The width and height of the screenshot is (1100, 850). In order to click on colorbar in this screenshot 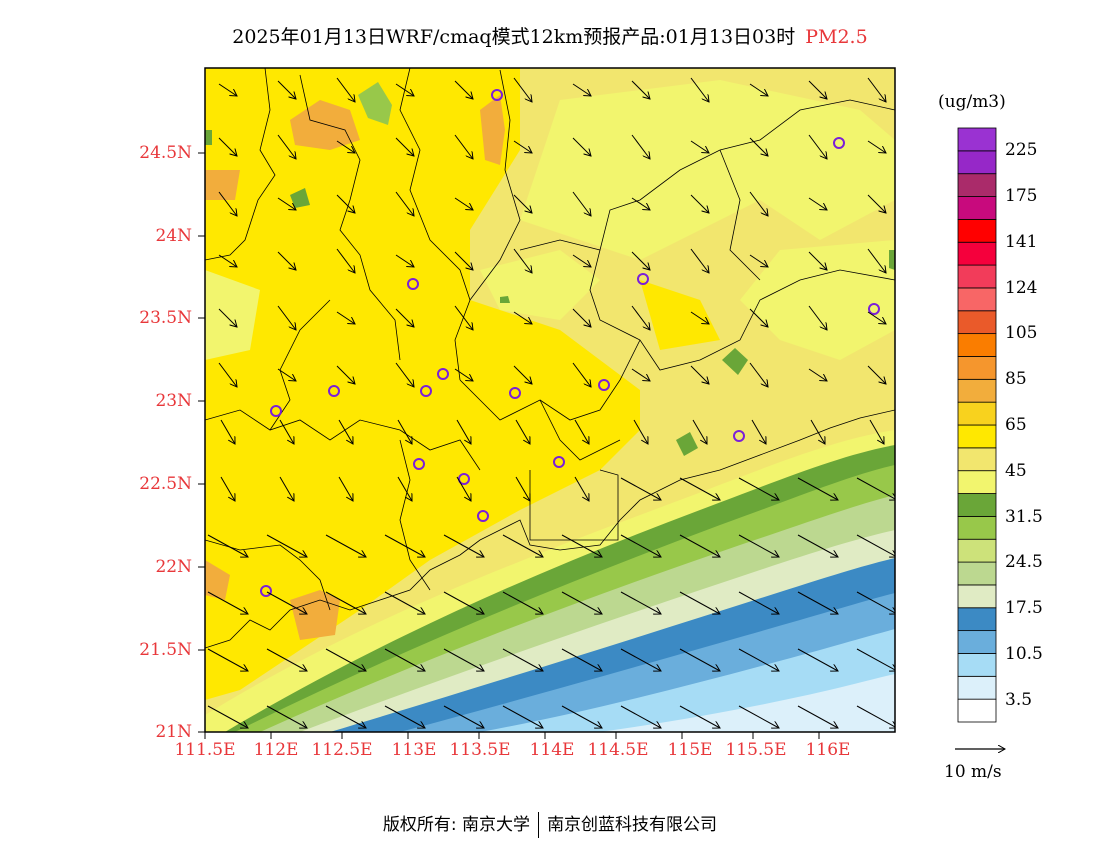, I will do `click(977, 425)`.